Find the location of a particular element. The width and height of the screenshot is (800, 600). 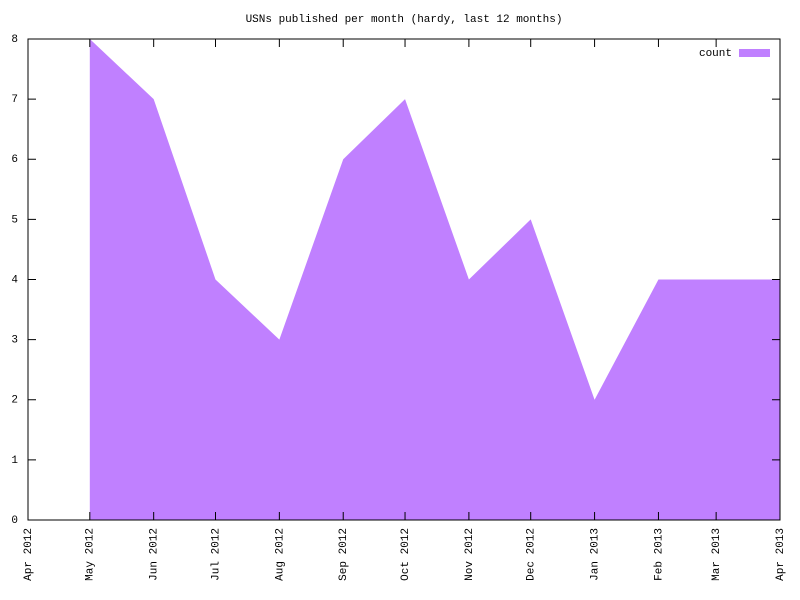

y-tick-label: 3 is located at coordinates (14, 341).